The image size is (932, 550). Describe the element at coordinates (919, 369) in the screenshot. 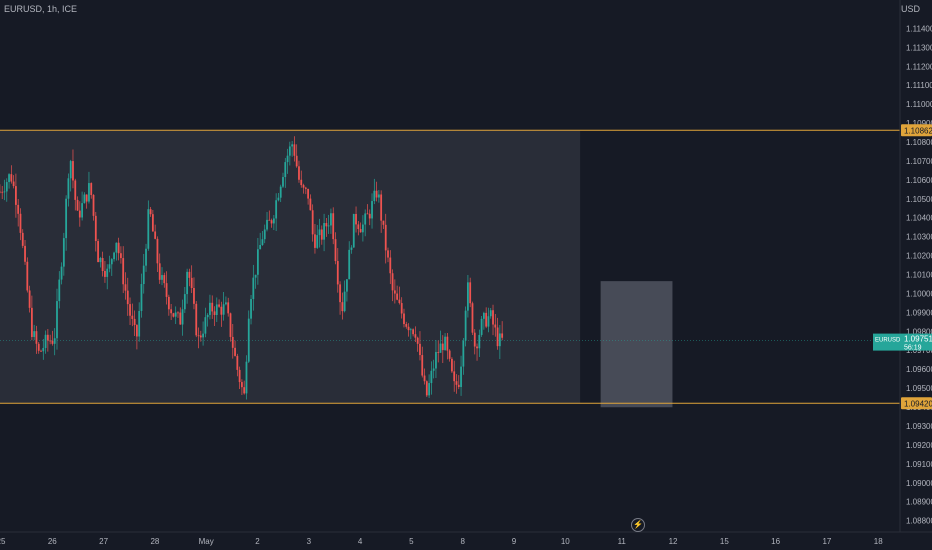

I see `price-tick-label: 1.09600` at that location.